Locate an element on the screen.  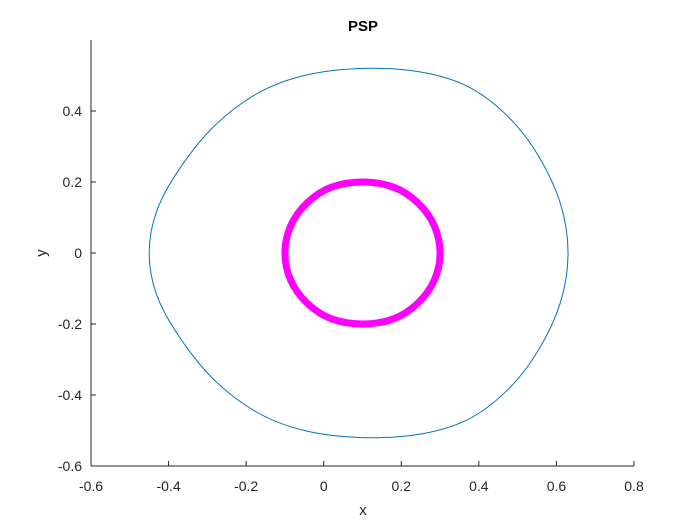
x-axis-label: x is located at coordinates (363, 510).